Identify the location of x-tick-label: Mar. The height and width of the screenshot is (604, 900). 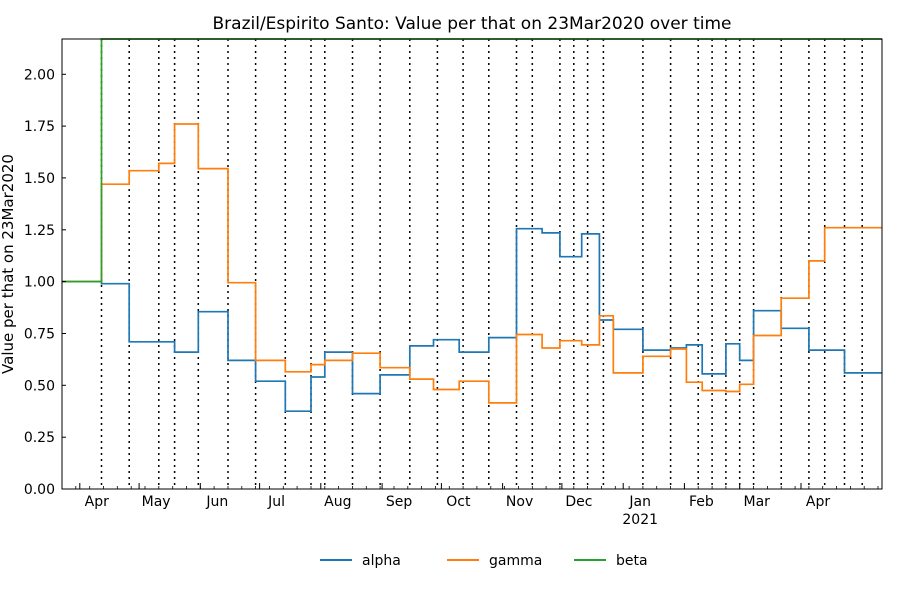
(756, 502).